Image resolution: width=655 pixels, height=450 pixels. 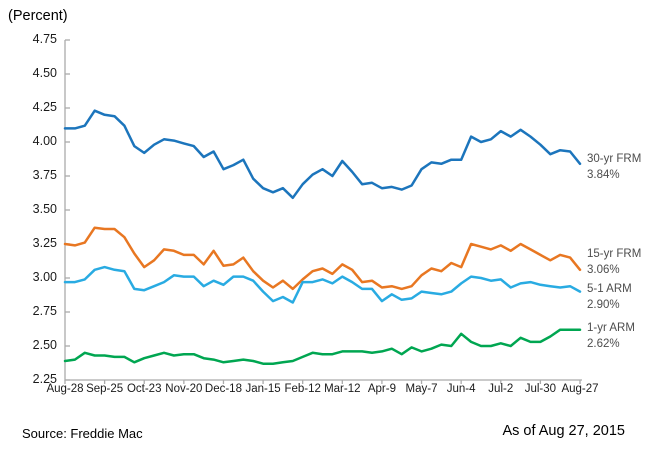 What do you see at coordinates (322, 258) in the screenshot?
I see `series-line-15-yr-frm` at bounding box center [322, 258].